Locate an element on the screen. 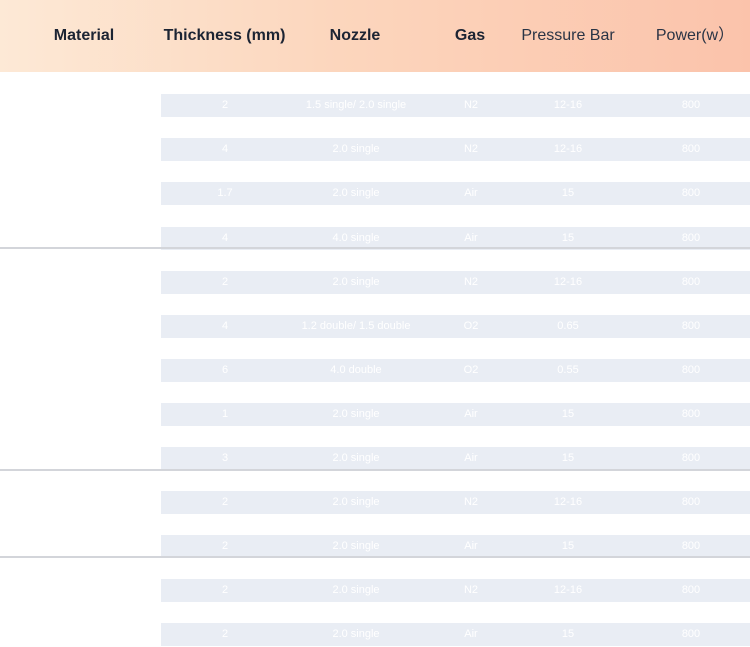 The width and height of the screenshot is (750, 647). header-nozzle: Nozzle is located at coordinates (355, 35).